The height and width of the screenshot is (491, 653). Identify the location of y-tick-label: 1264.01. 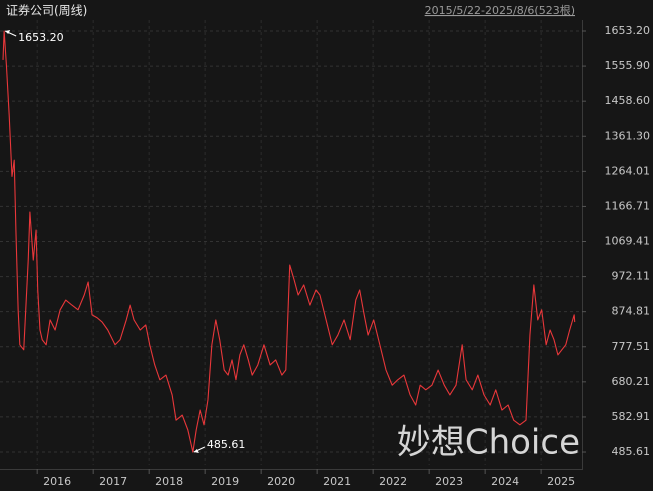
(628, 170).